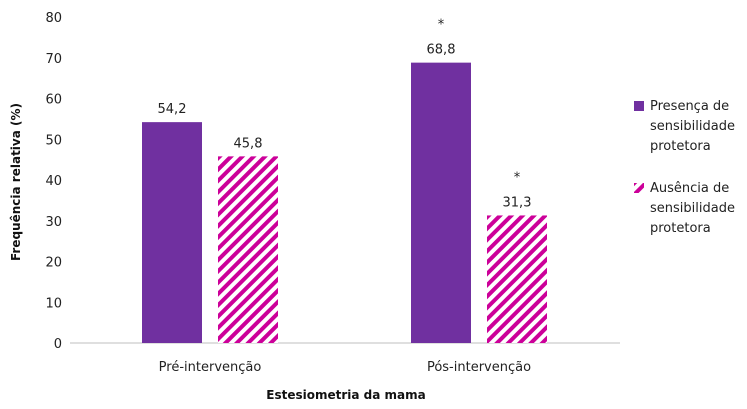 This screenshot has width=747, height=409. What do you see at coordinates (16, 182) in the screenshot?
I see `y-axis-title: Frequência relativa (%)` at bounding box center [16, 182].